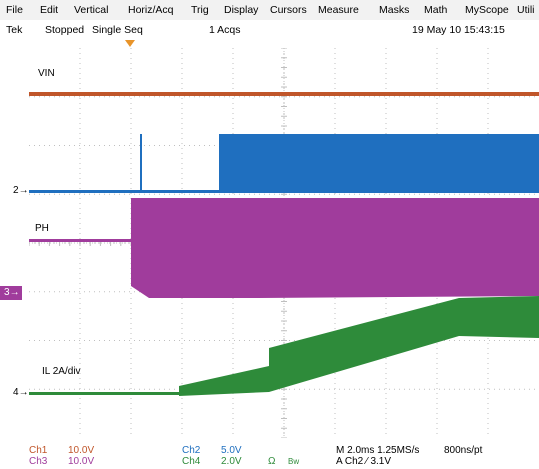 The image size is (539, 469). Describe the element at coordinates (294, 461) in the screenshot. I see `bandwidth-limit-icon: Bw` at that location.